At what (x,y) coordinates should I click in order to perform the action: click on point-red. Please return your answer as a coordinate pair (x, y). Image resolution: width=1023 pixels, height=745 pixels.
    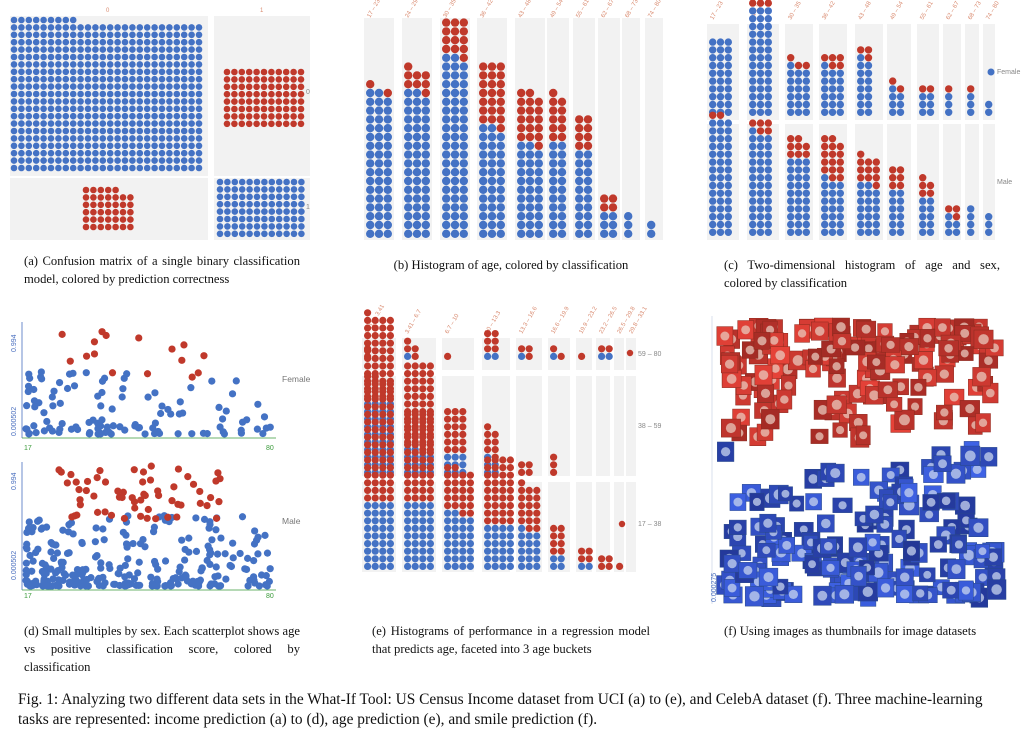
    Looking at the image, I should click on (192, 377).